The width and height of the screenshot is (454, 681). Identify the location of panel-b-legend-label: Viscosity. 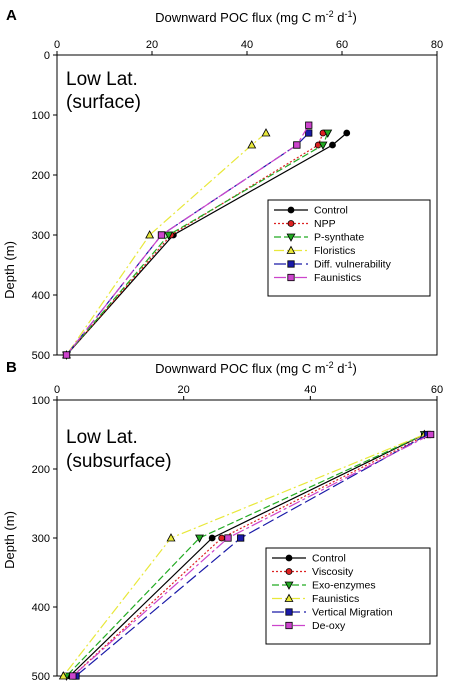
(333, 572).